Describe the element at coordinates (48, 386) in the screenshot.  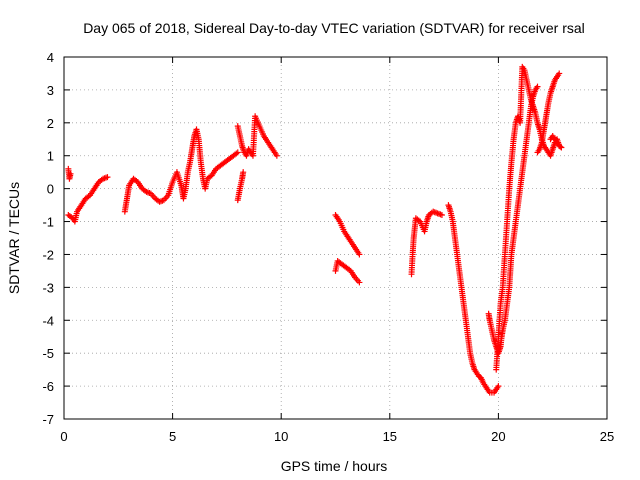
I see `y-tick-label: -6` at that location.